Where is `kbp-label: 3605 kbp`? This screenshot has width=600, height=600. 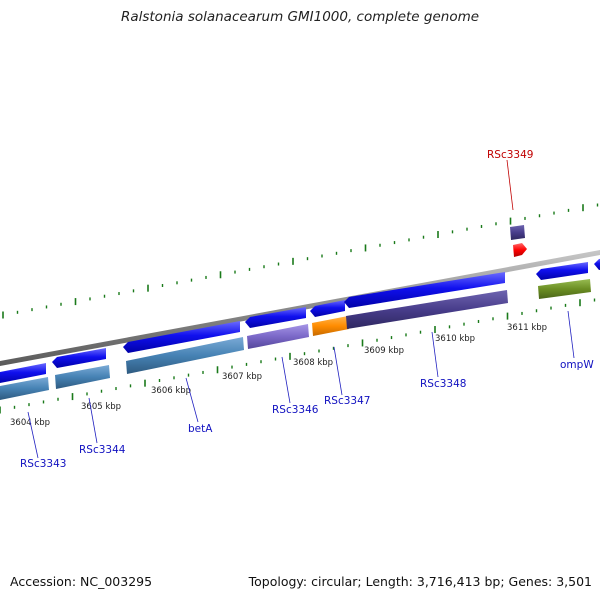
kbp-label: 3605 kbp is located at coordinates (101, 407).